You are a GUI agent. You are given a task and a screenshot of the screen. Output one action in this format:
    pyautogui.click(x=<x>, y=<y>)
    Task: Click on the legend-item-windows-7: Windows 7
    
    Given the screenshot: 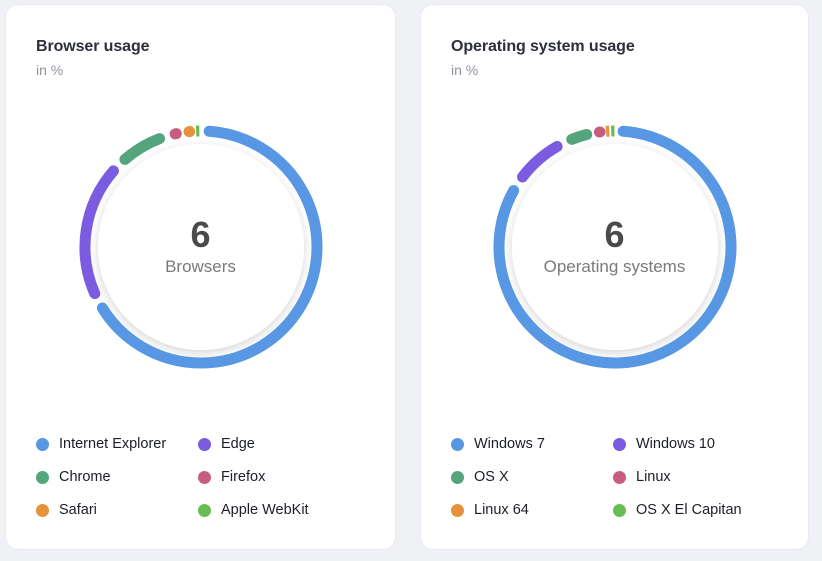 What is the action you would take?
    pyautogui.click(x=532, y=444)
    